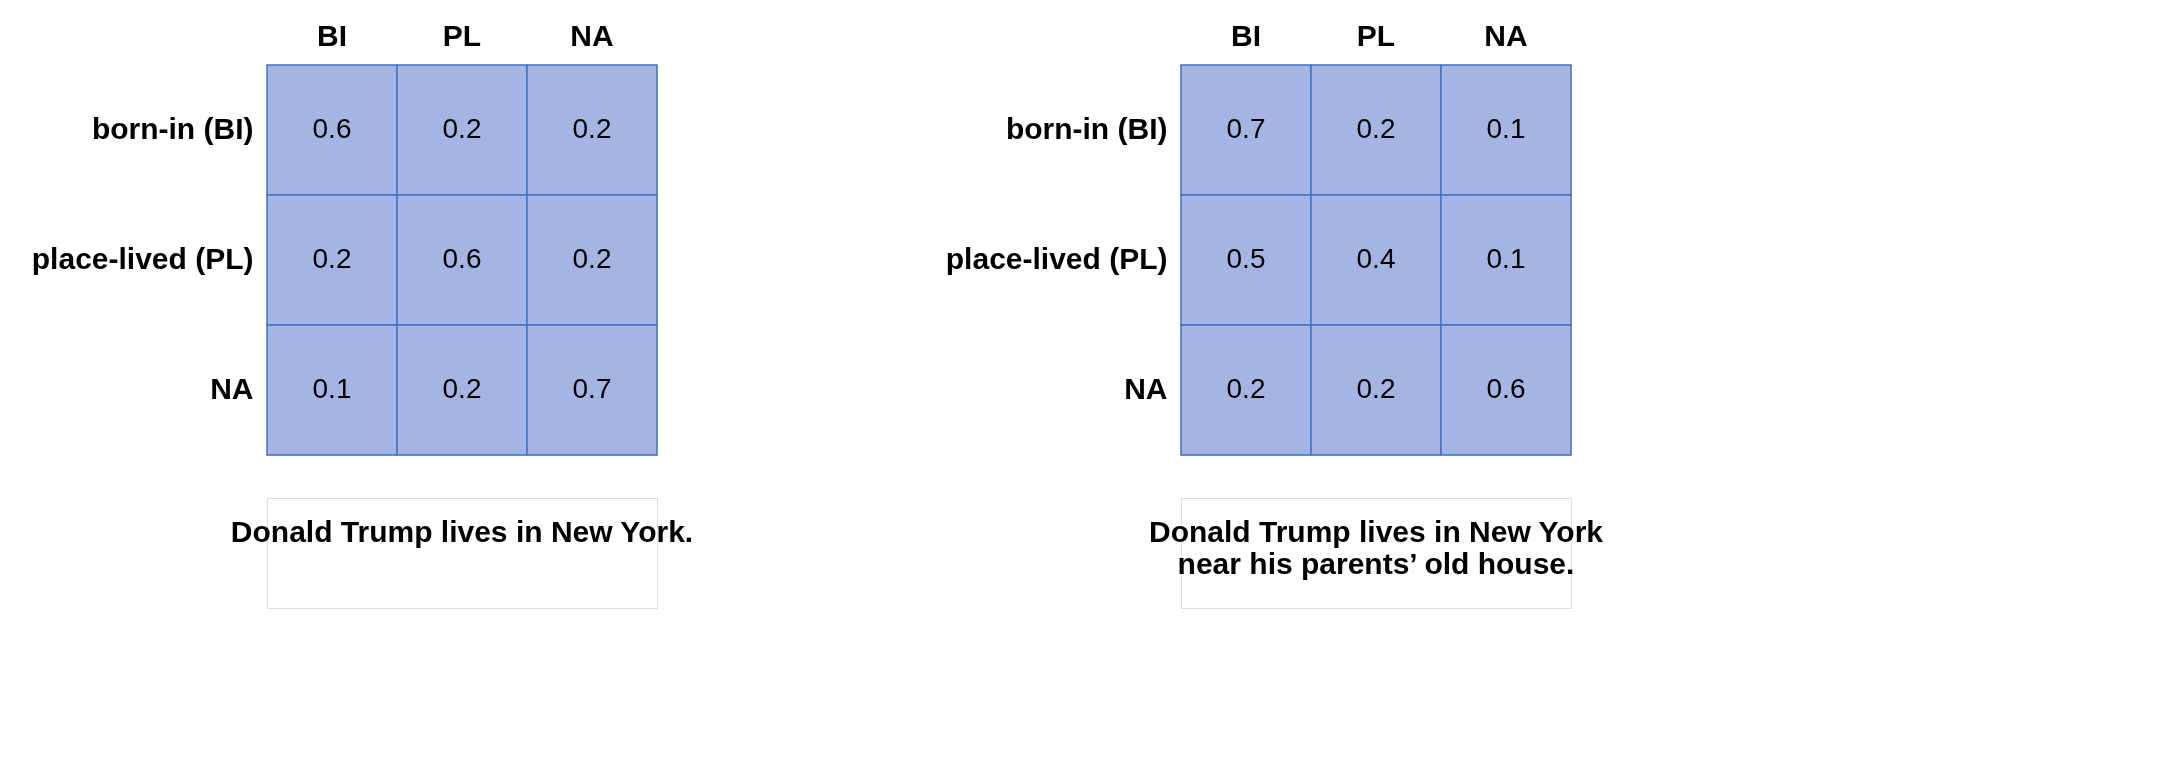 The height and width of the screenshot is (778, 2182). What do you see at coordinates (462, 531) in the screenshot?
I see `text: Donald Trump lives in New York.` at bounding box center [462, 531].